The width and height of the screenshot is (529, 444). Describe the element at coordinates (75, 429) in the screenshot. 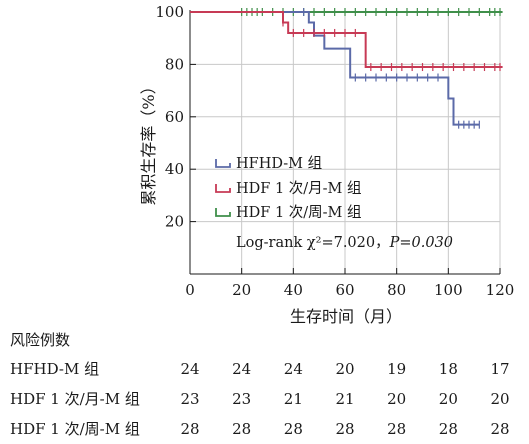

I see `risk-row-label: HDF 1 次/周-M 组` at that location.